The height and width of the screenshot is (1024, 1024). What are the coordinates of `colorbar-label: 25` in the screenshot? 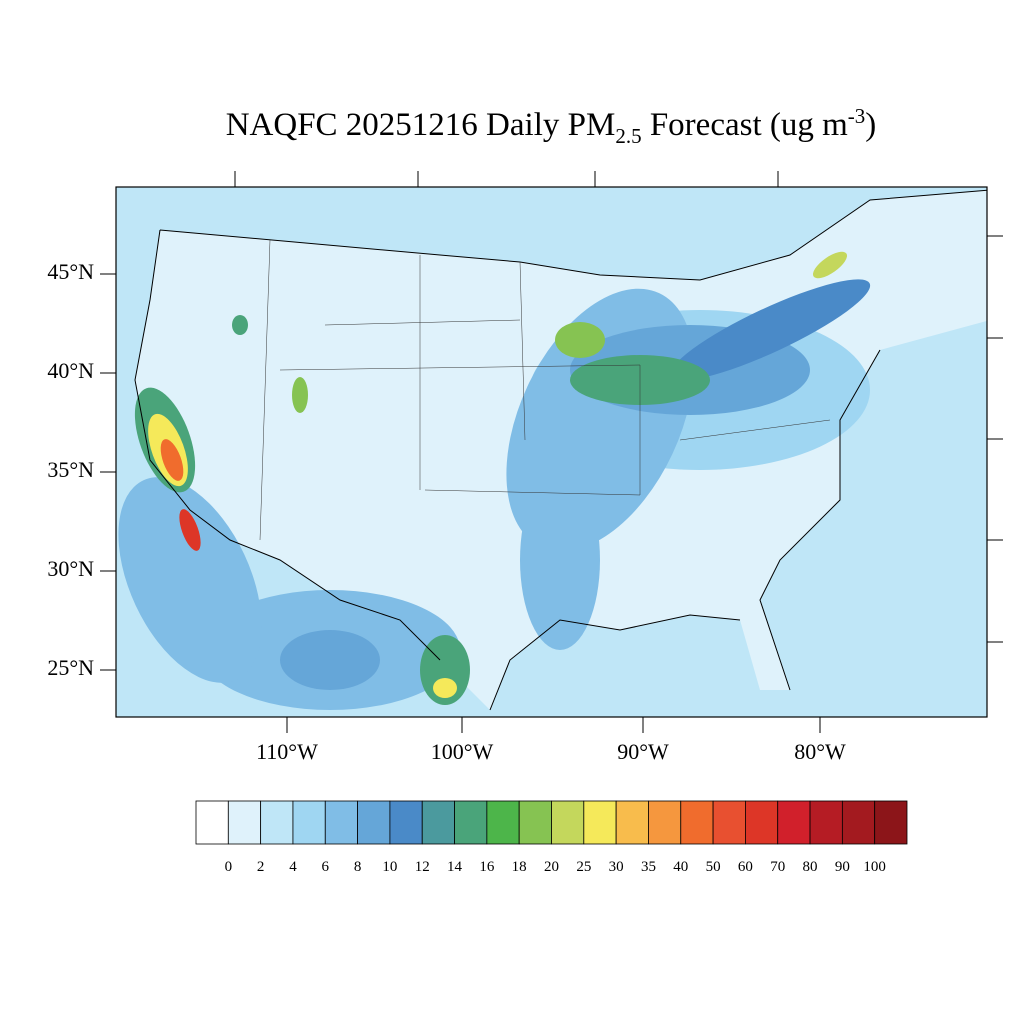 It's located at (583, 867).